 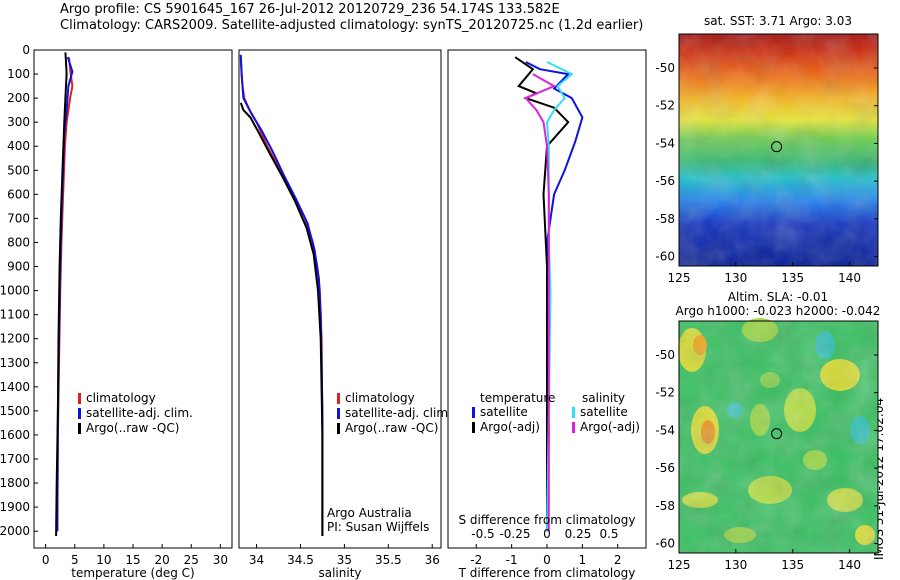 What do you see at coordinates (778, 311) in the screenshot?
I see `sla-subtitle: Argo h1000: -0.023 h2000: -0.042` at bounding box center [778, 311].